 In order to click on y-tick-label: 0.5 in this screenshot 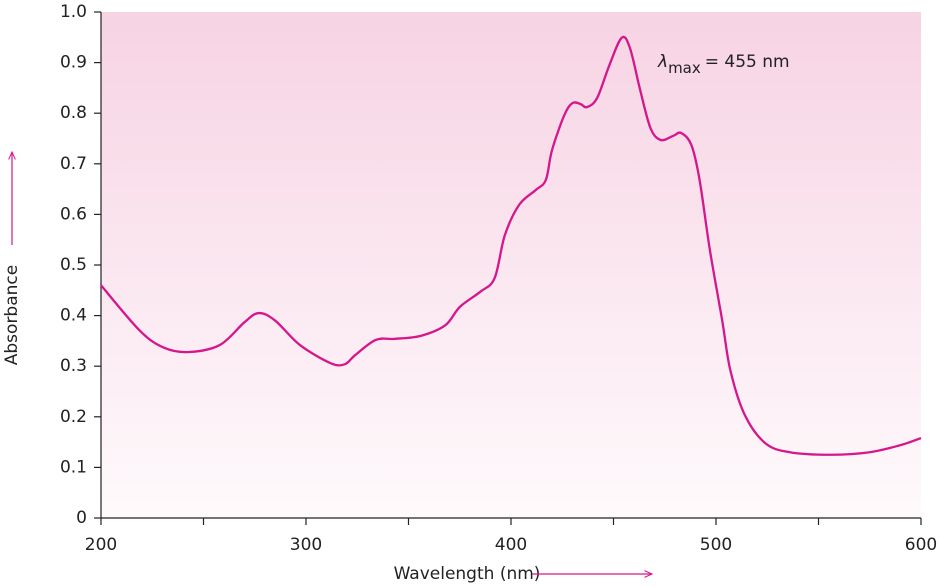, I will do `click(73, 265)`.